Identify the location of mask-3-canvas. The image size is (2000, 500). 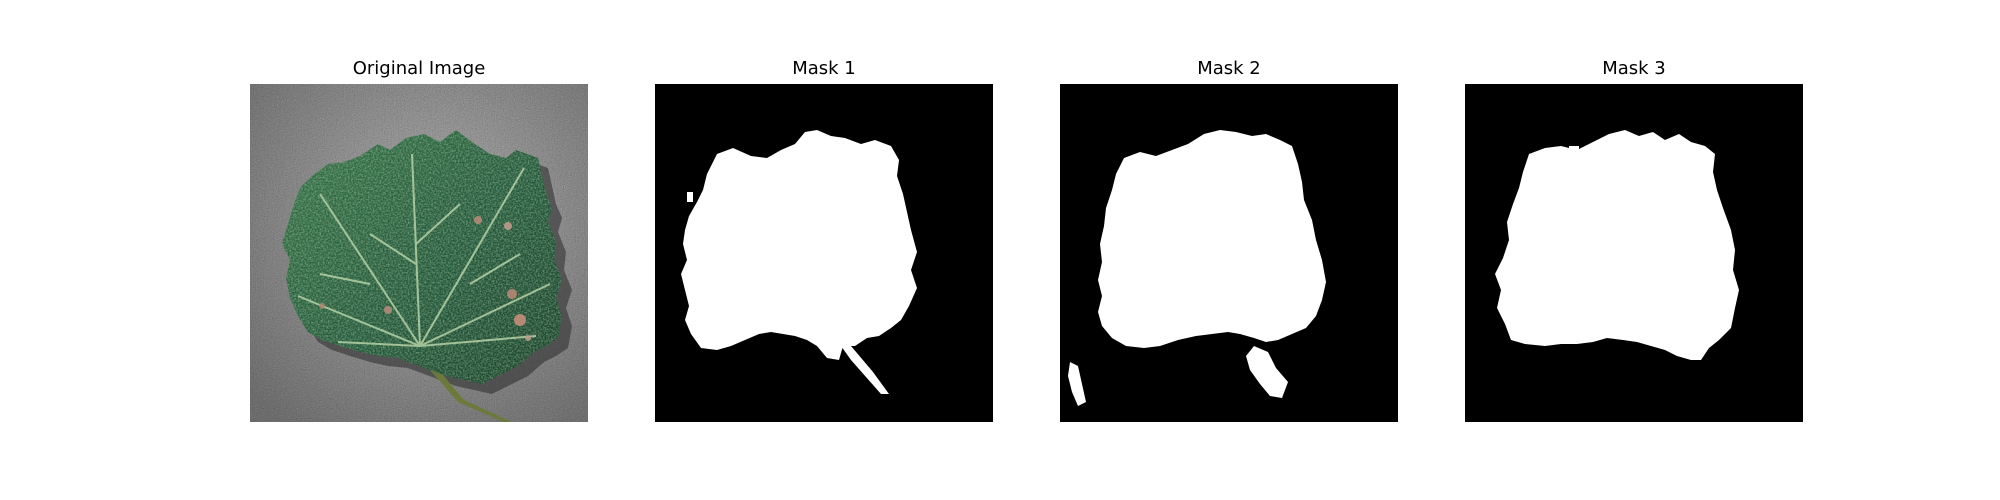
(1634, 253).